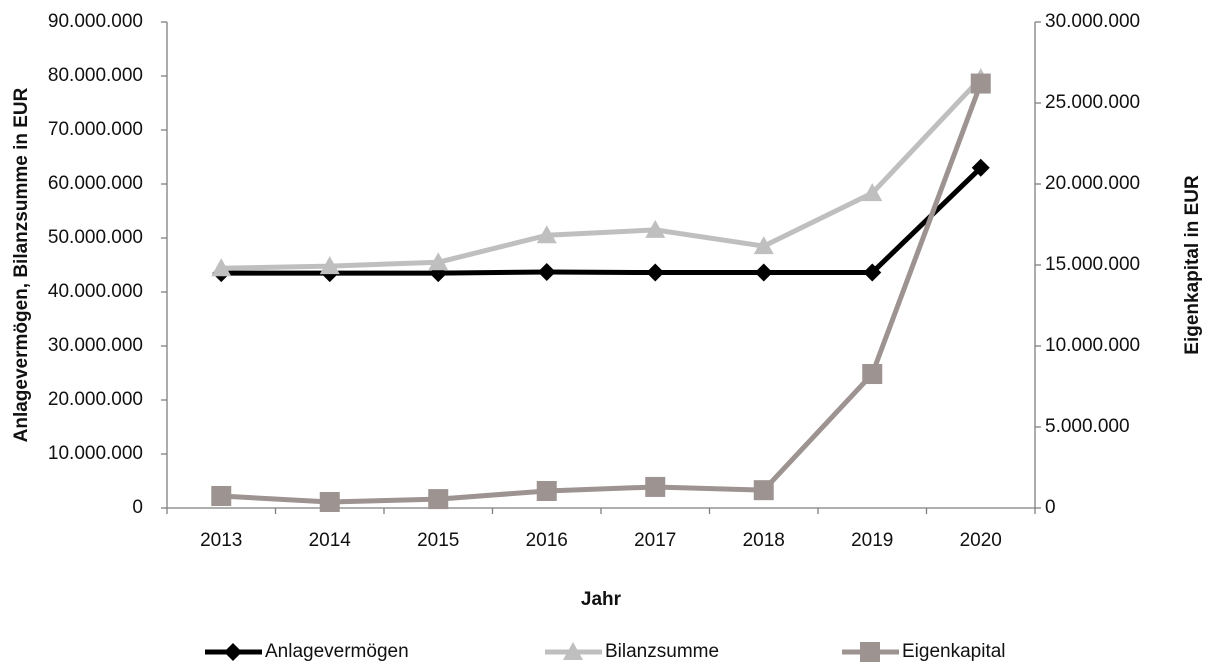 The width and height of the screenshot is (1210, 666). I want to click on x-tick-label: 2020, so click(981, 540).